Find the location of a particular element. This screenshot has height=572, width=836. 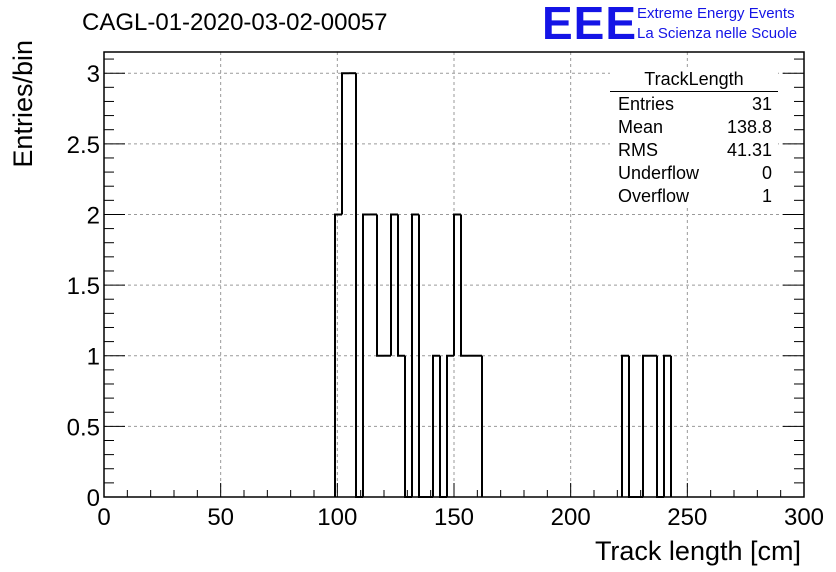

stats-row-entries: Entries 31 is located at coordinates (694, 104).